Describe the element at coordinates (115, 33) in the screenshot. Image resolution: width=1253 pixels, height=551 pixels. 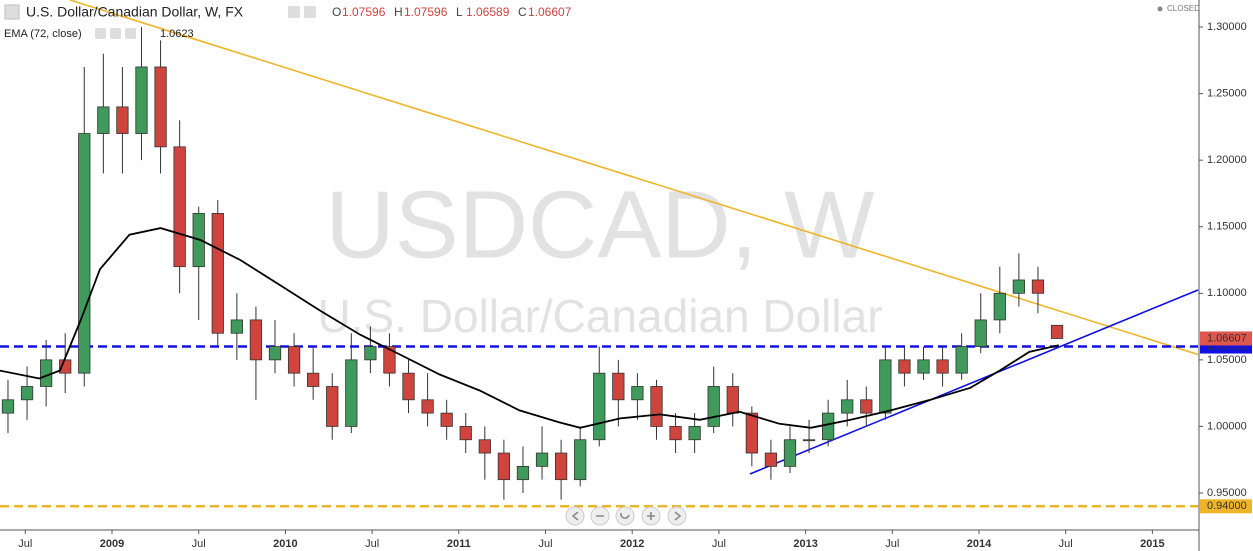
I see `indicator-settings` at that location.